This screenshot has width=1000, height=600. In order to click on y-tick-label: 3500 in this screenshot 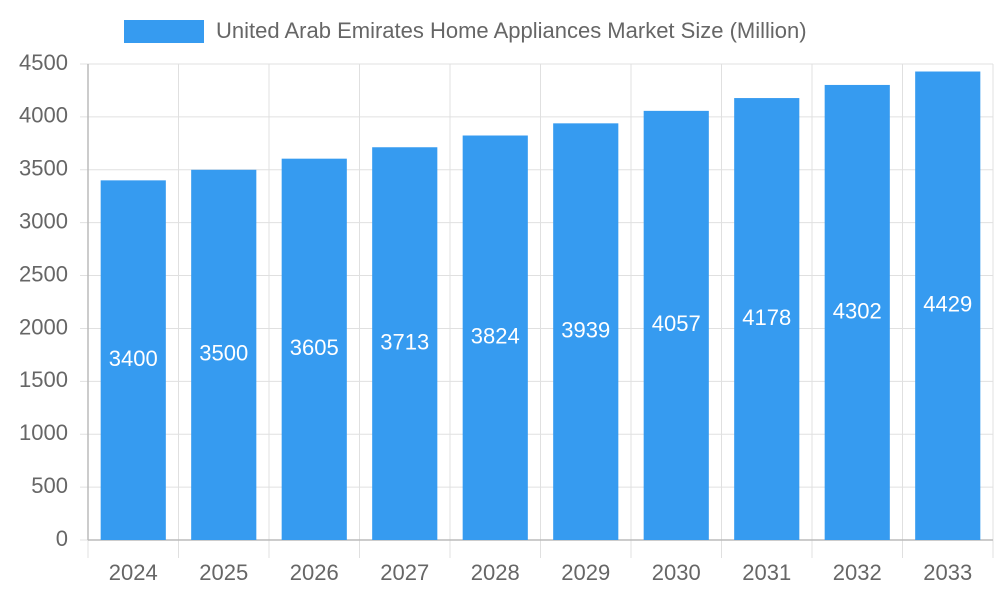, I will do `click(43, 168)`.